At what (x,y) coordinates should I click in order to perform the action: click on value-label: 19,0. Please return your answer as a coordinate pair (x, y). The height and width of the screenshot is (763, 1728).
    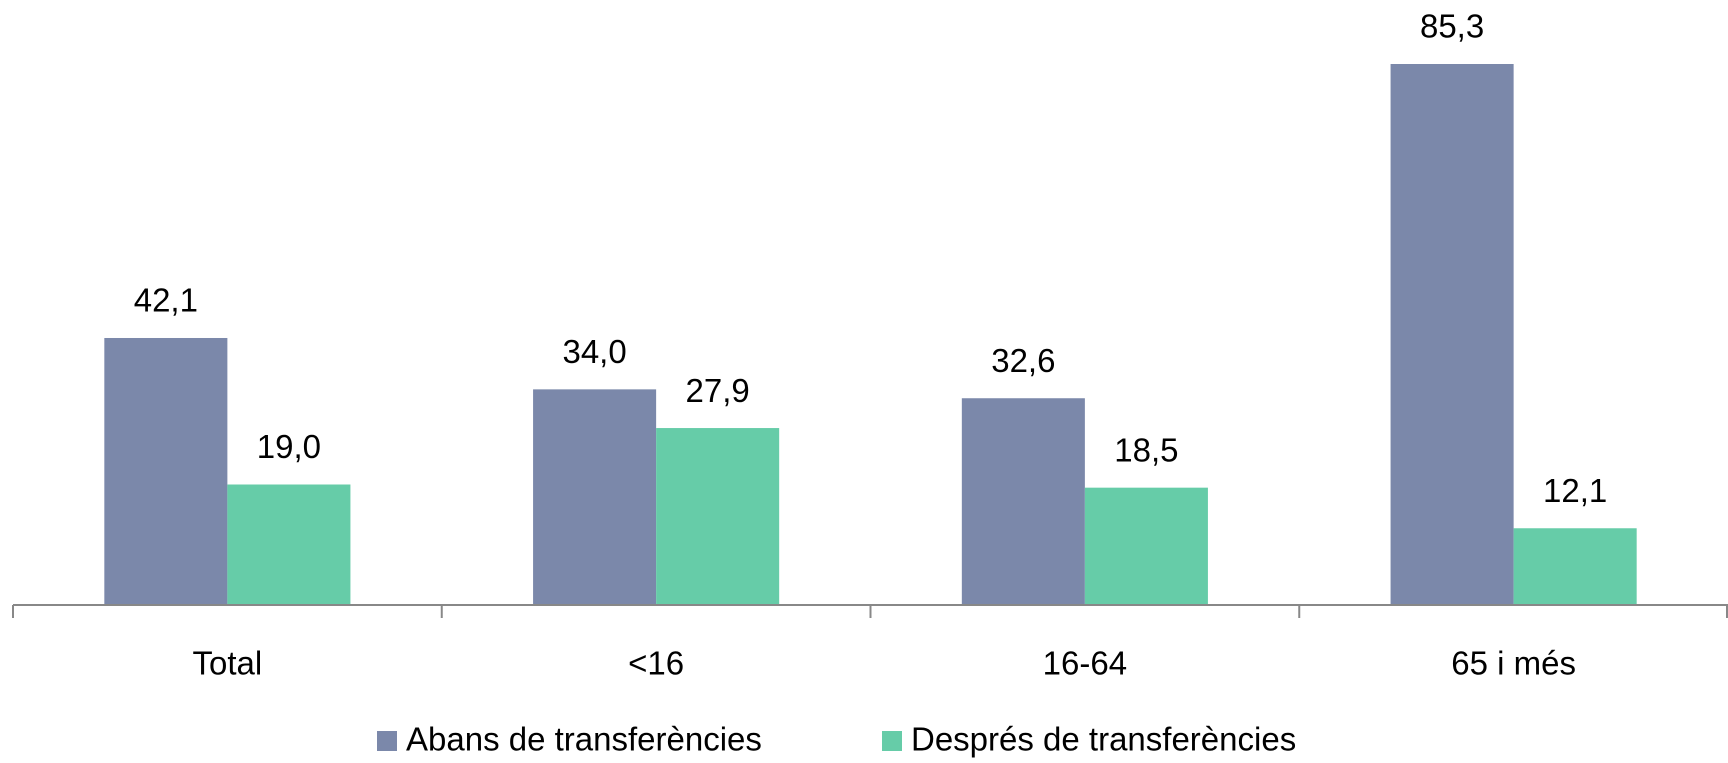
    Looking at the image, I should click on (289, 446).